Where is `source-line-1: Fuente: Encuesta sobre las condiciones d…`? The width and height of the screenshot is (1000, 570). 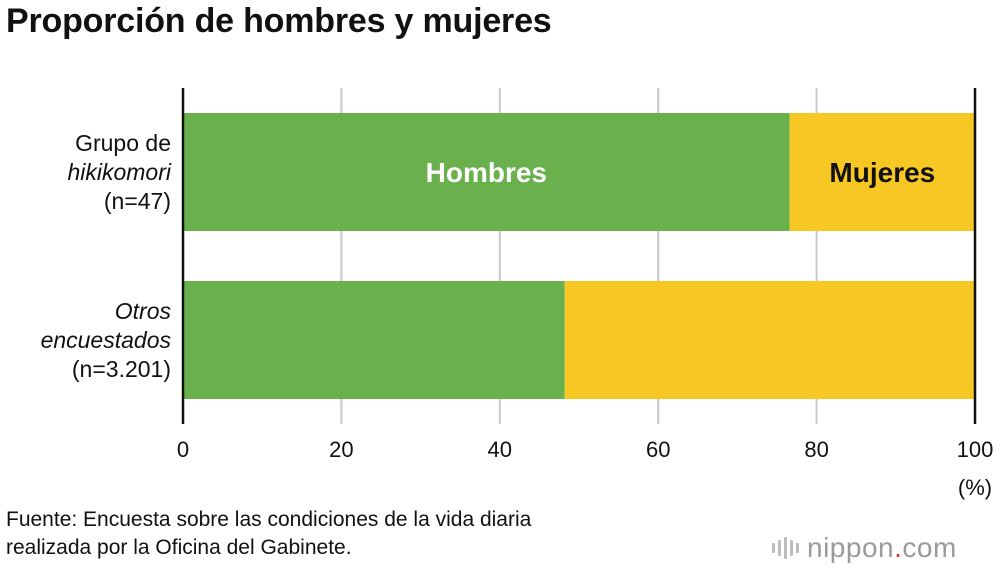 source-line-1: Fuente: Encuesta sobre las condiciones d… is located at coordinates (269, 519).